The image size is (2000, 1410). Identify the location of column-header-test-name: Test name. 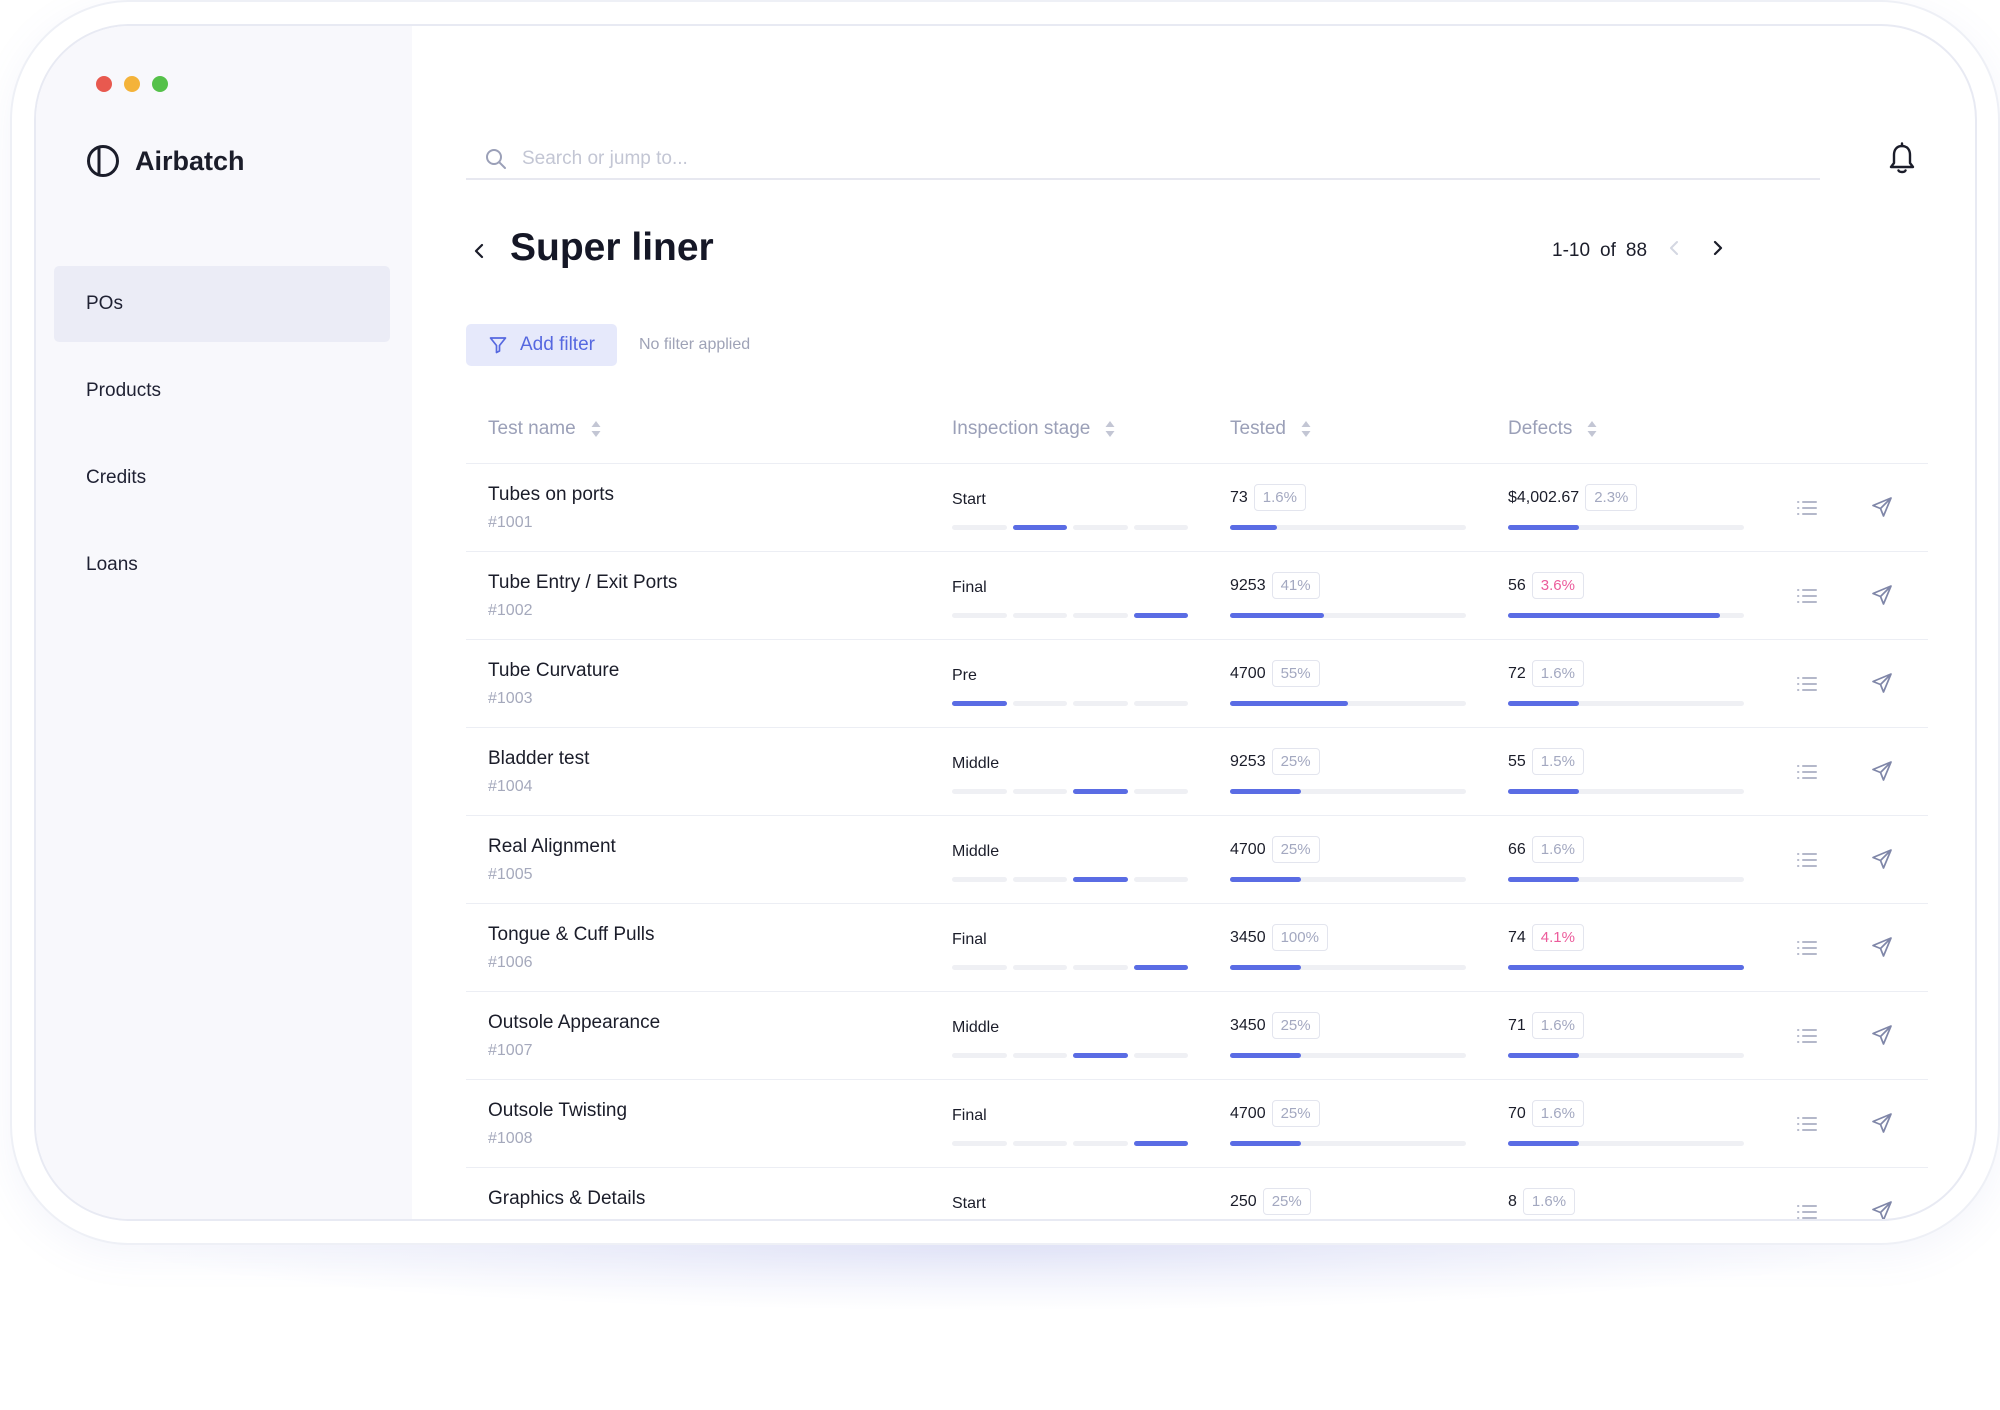
(545, 429).